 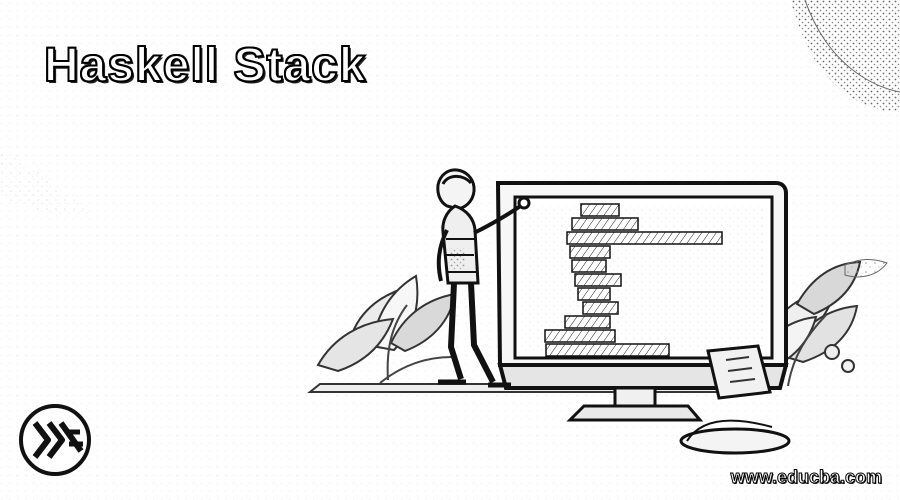 I want to click on watermark-text: www.educba.com, so click(x=806, y=477).